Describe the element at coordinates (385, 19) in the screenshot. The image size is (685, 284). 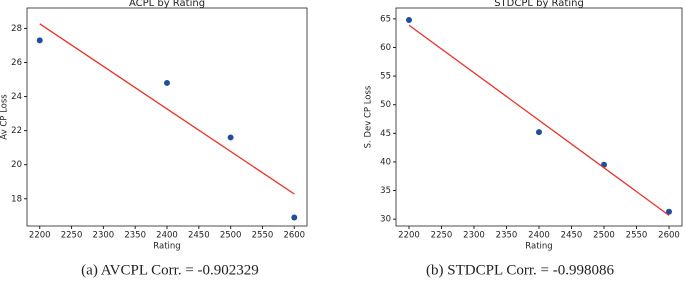
I see `y-tick-label: 65` at that location.